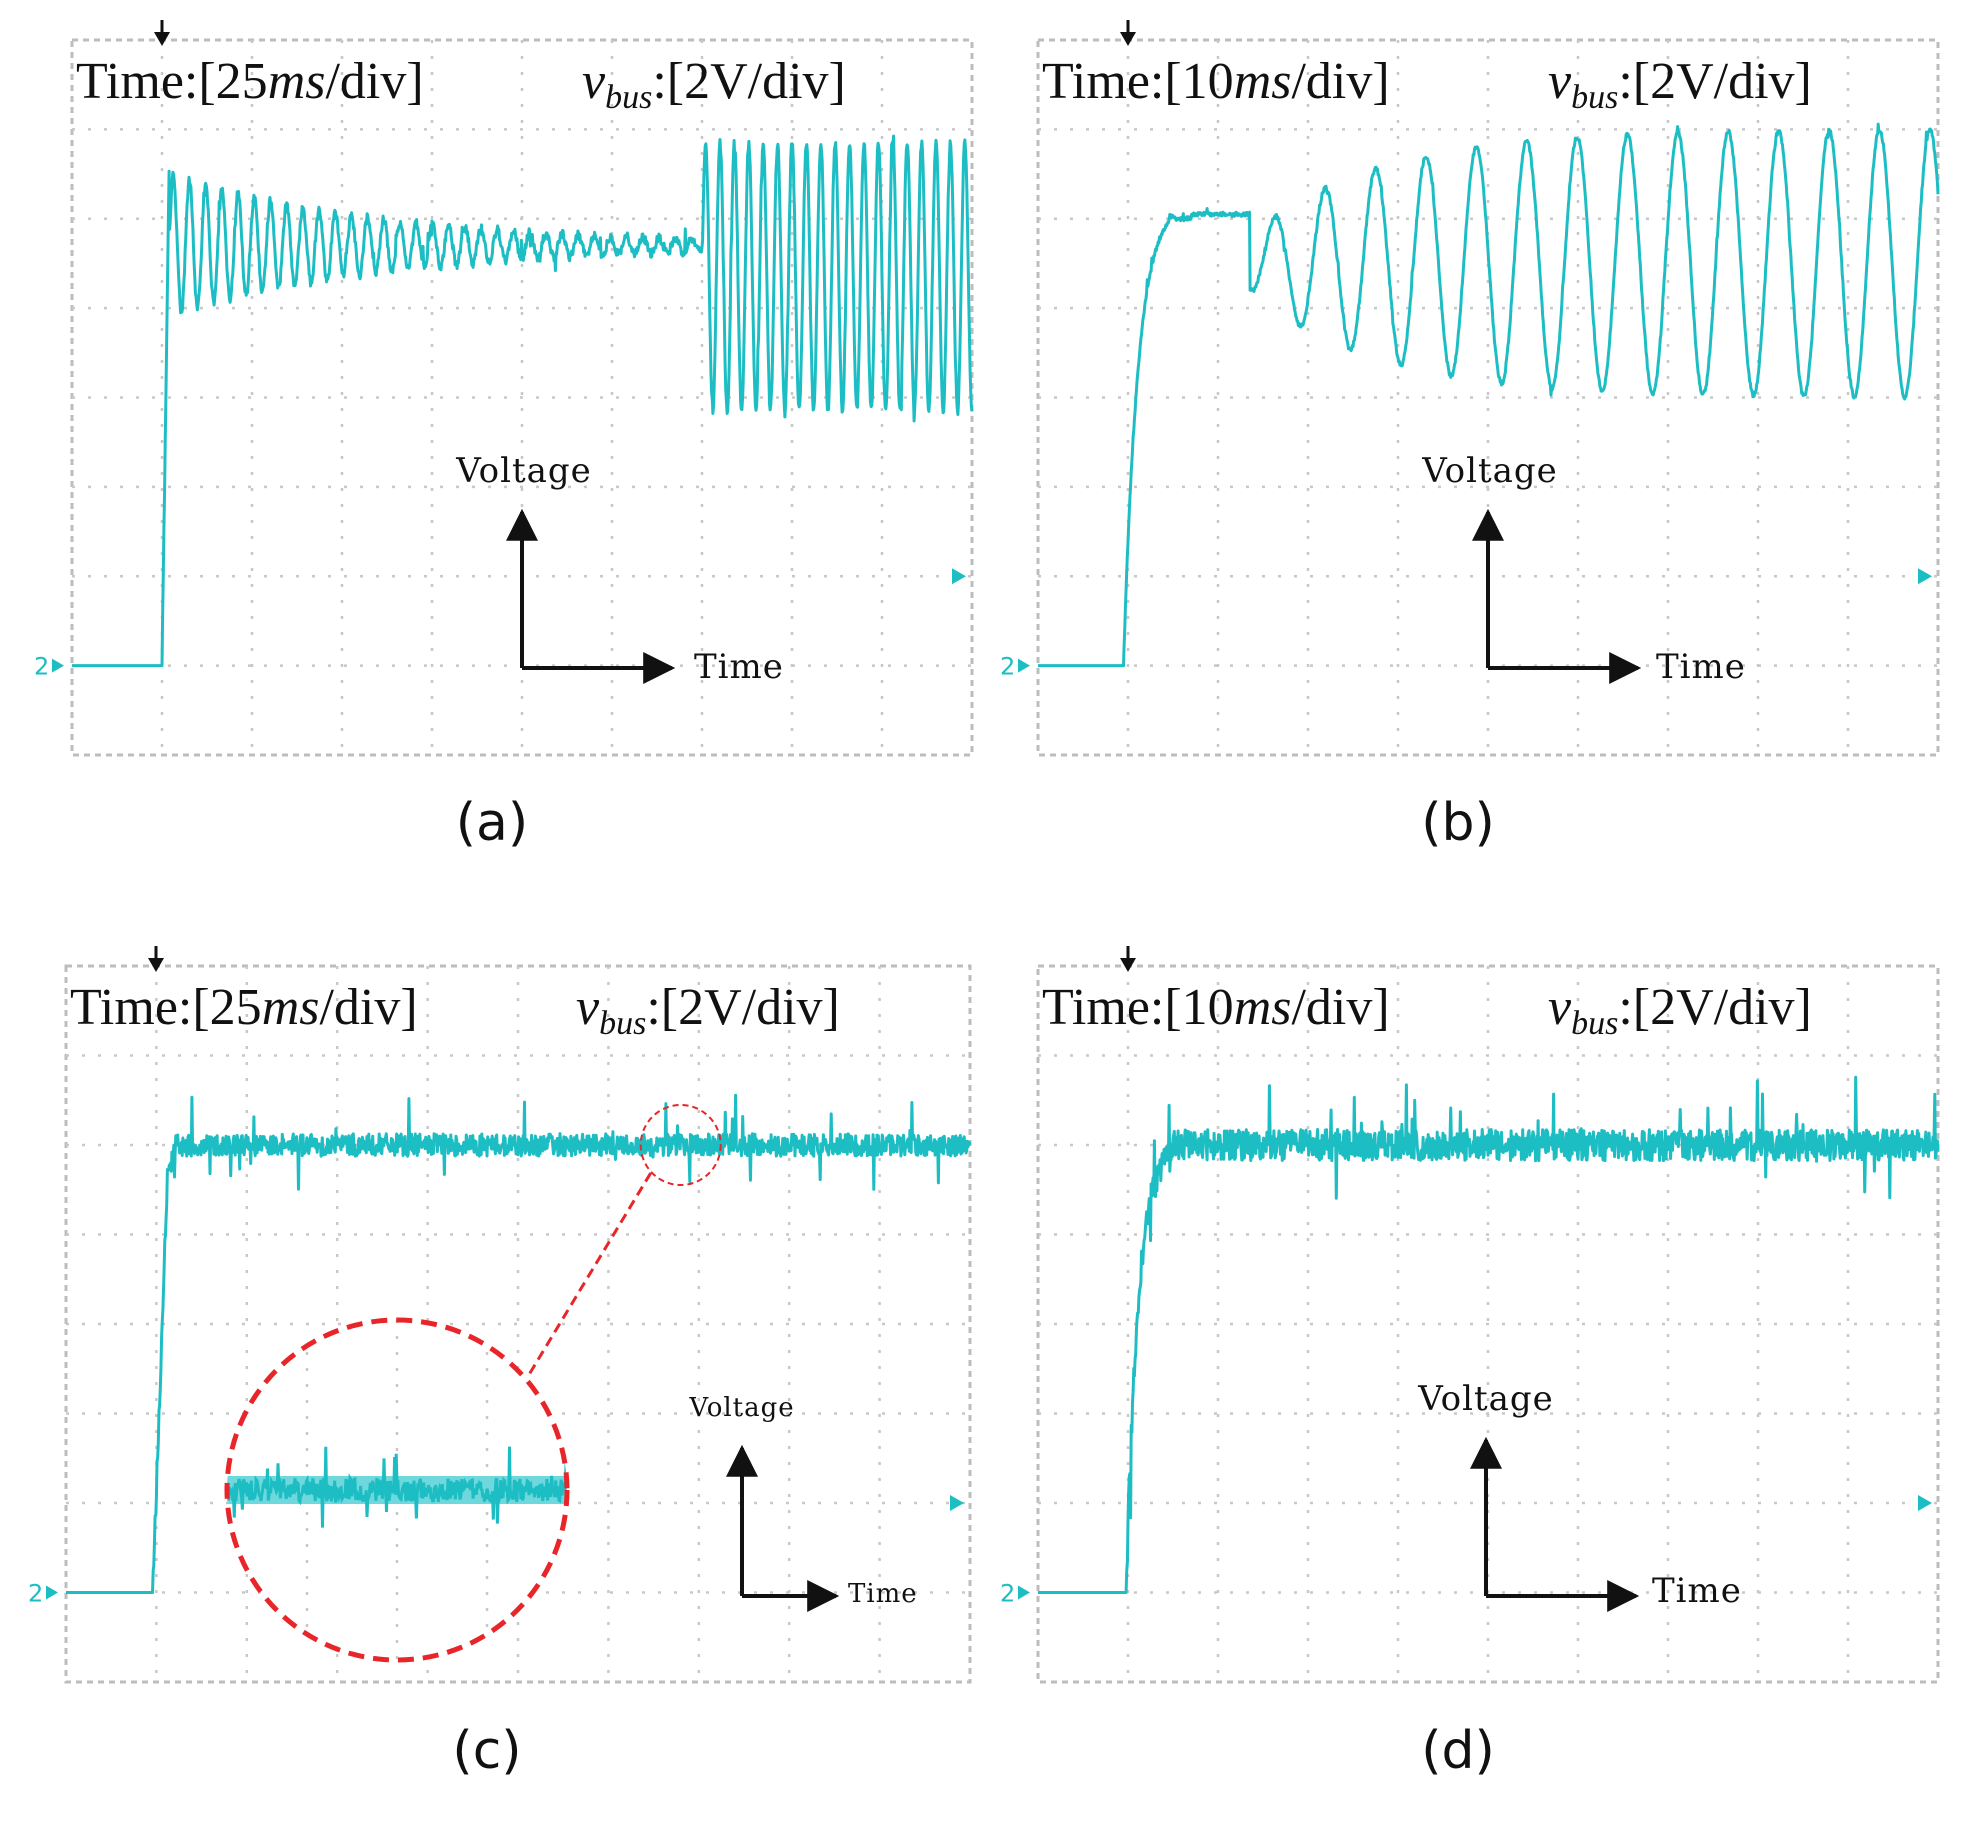 The image size is (1968, 1822). Describe the element at coordinates (486, 1751) in the screenshot. I see `panel-caption: (c)` at that location.